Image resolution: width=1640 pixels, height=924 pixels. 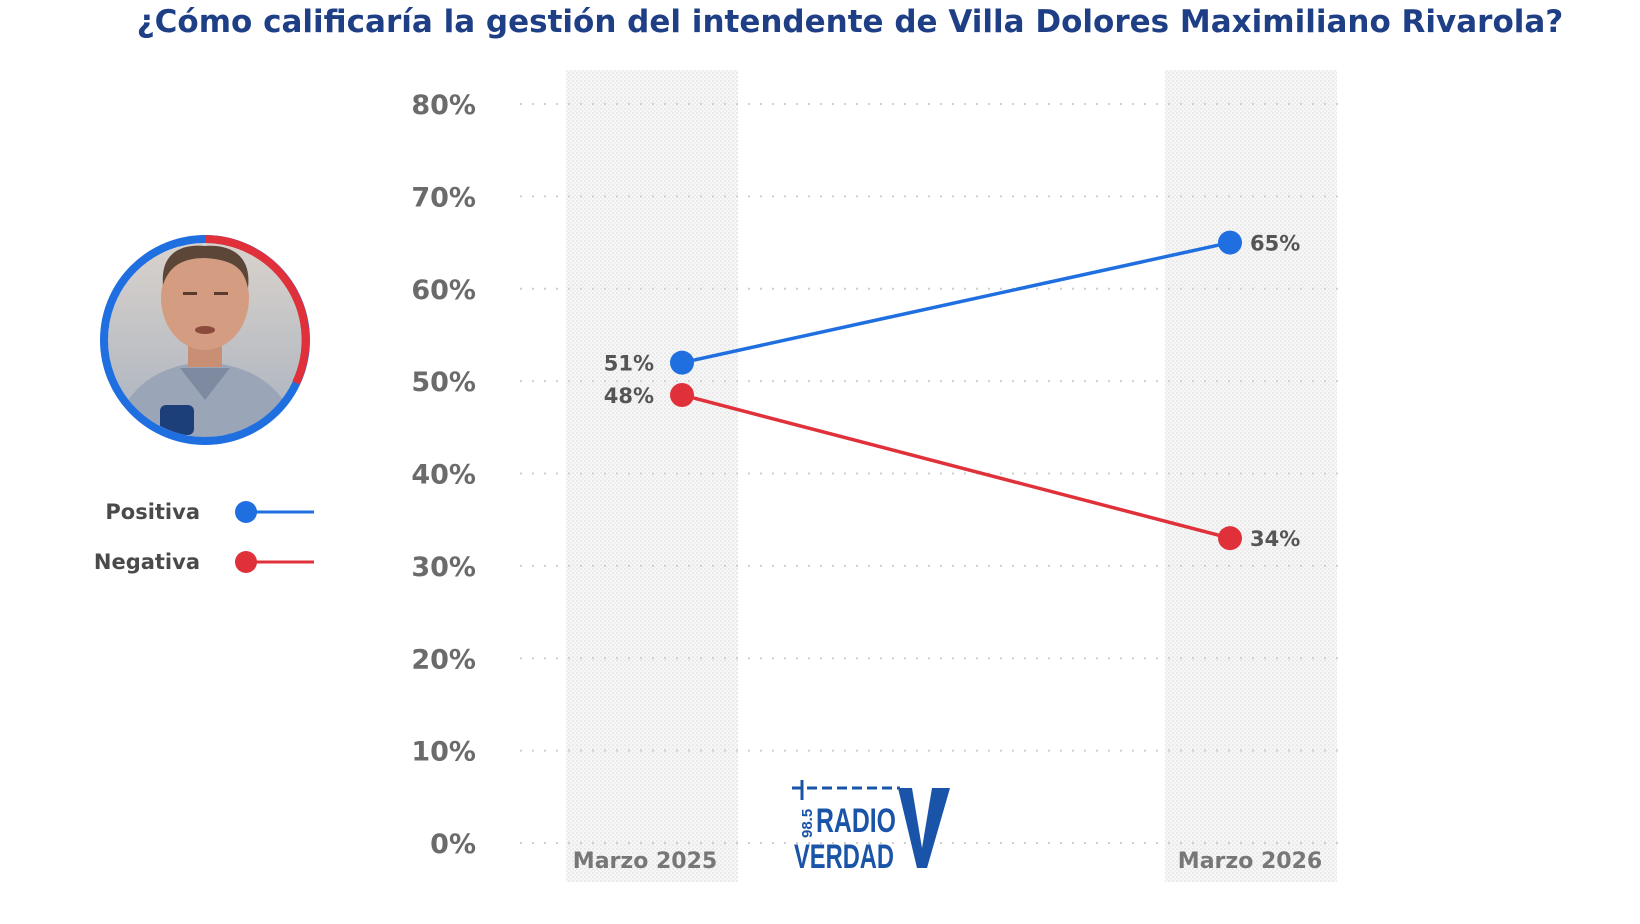 I want to click on ytick-label: 50%, so click(x=443, y=382).